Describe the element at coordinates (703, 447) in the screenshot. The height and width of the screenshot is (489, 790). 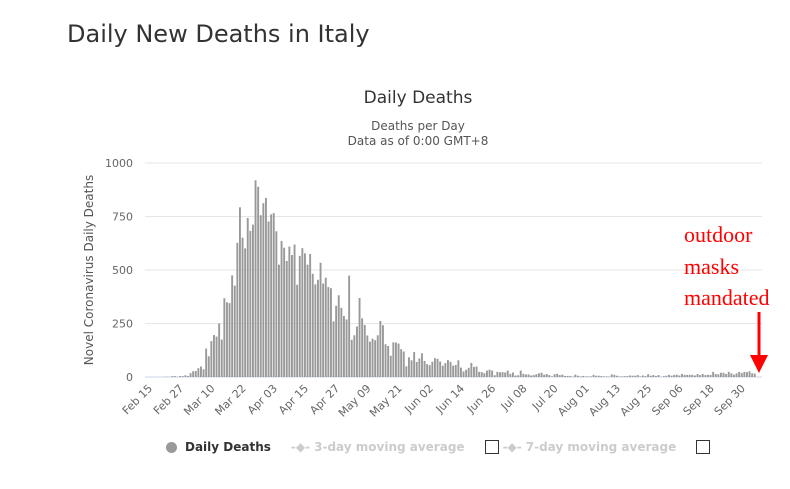
I see `checkbox-7day-average` at that location.